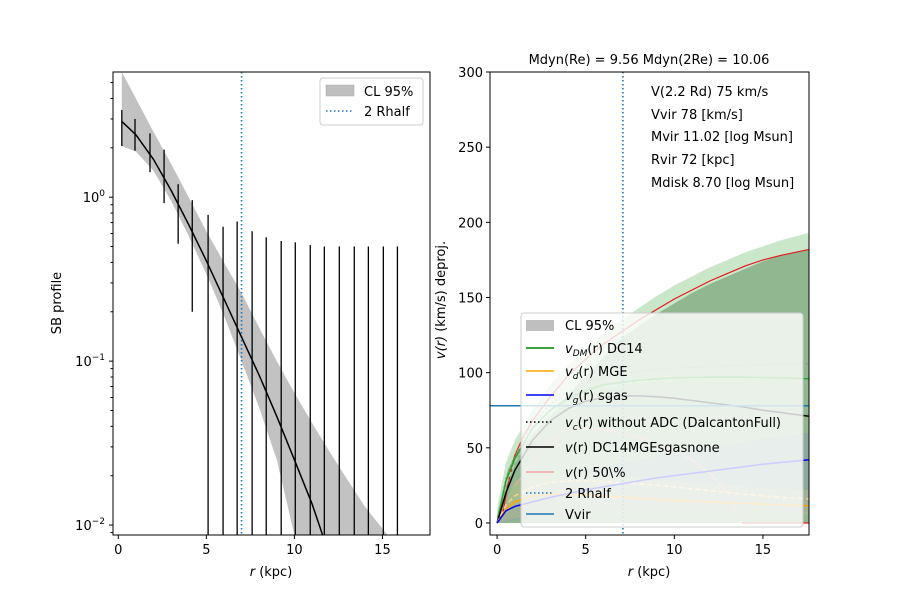  I want to click on rc-legend-vdm-label: vDM(r) DC14, so click(604, 350).